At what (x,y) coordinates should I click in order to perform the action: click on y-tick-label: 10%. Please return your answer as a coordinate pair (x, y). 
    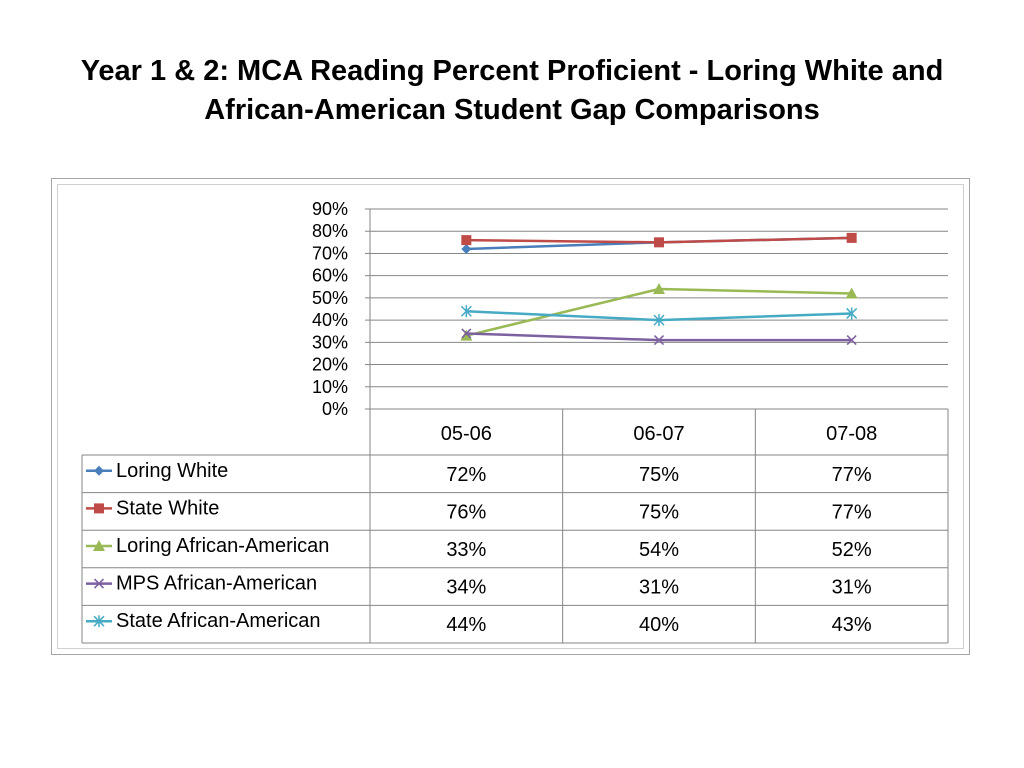
    Looking at the image, I should click on (330, 387).